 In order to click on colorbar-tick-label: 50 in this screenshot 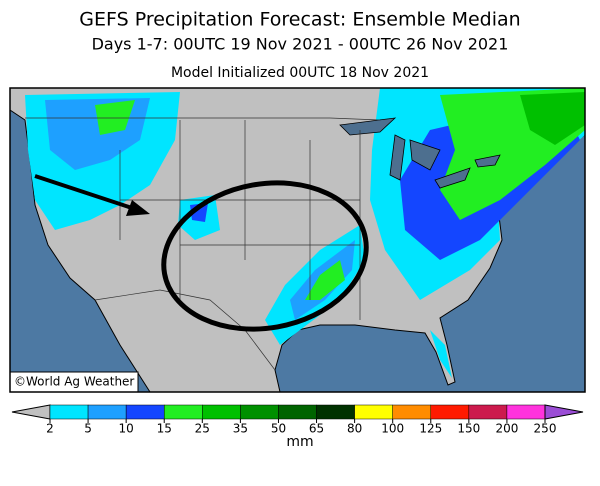, I will do `click(278, 429)`.